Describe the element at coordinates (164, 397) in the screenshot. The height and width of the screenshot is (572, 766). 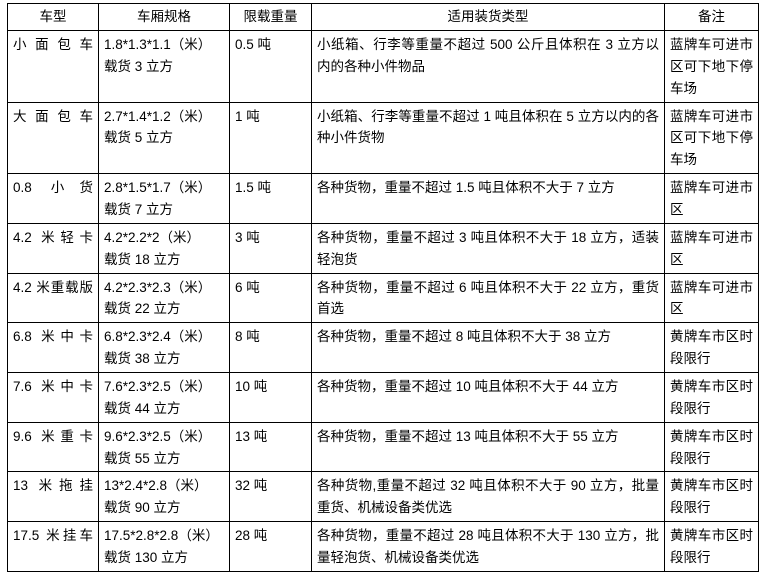
I see `cell-cargo-box-spec: 7.6*2.3*2.5（米） 载货 44 立方` at that location.